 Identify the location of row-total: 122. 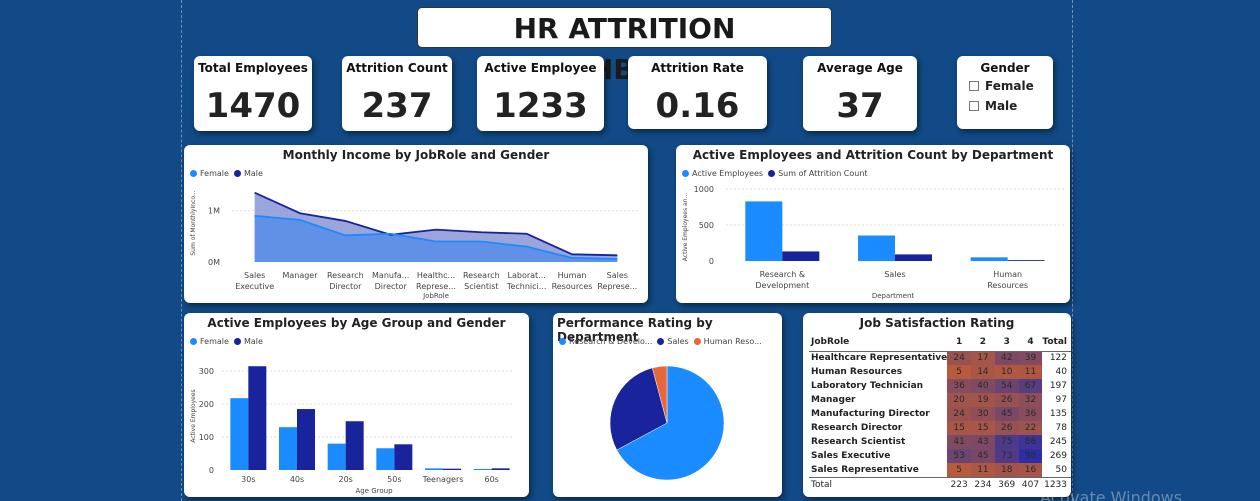
(1058, 358).